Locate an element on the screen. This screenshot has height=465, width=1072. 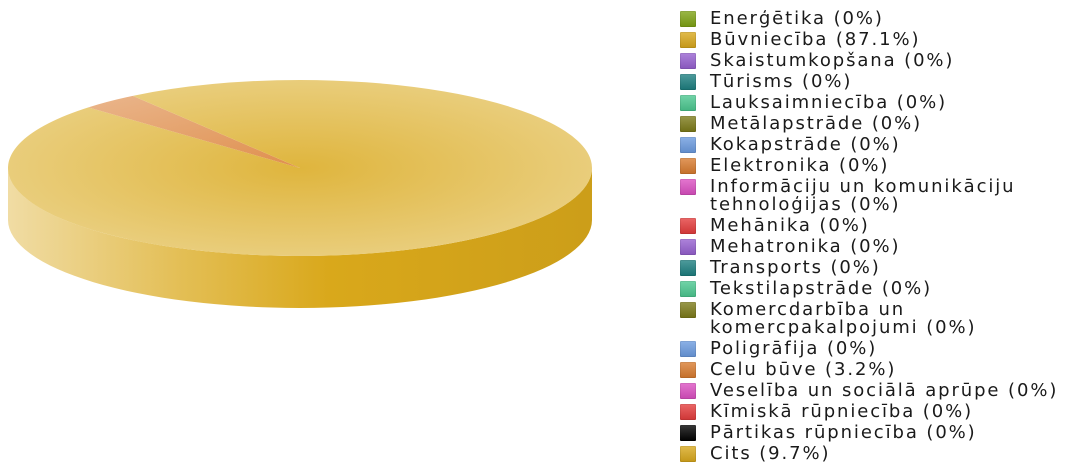
legend-label: Metālapstrāde is located at coordinates (787, 123).